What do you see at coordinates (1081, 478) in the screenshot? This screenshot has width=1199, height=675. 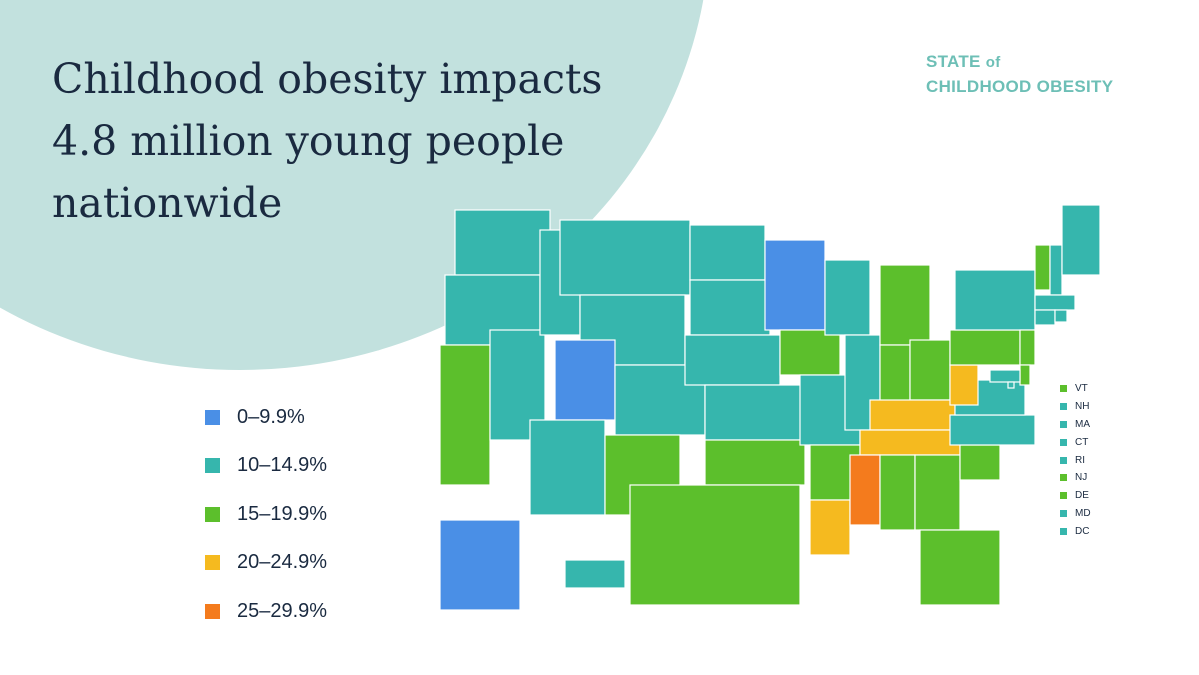 I see `small-state-label: NJ` at bounding box center [1081, 478].